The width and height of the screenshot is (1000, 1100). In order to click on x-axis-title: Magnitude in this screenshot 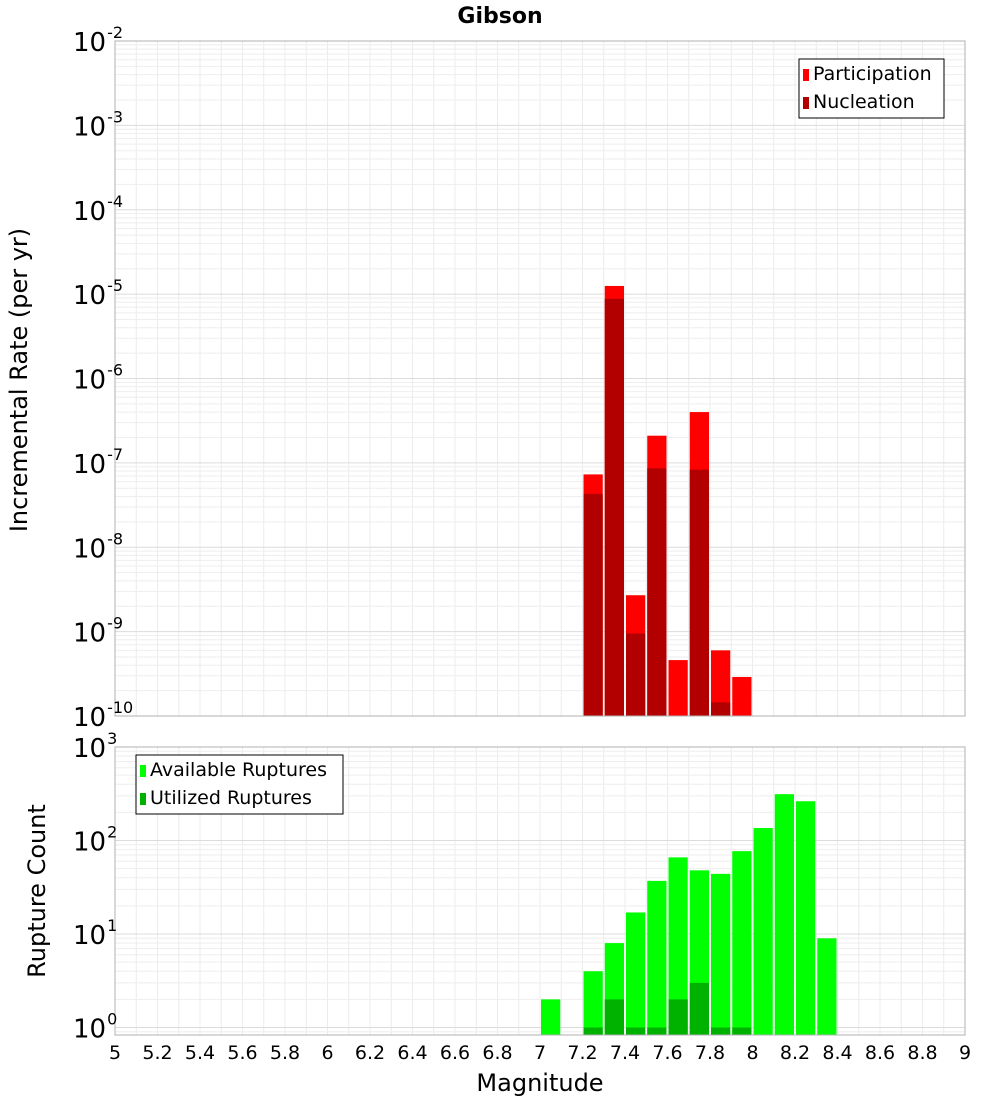, I will do `click(539, 1083)`.